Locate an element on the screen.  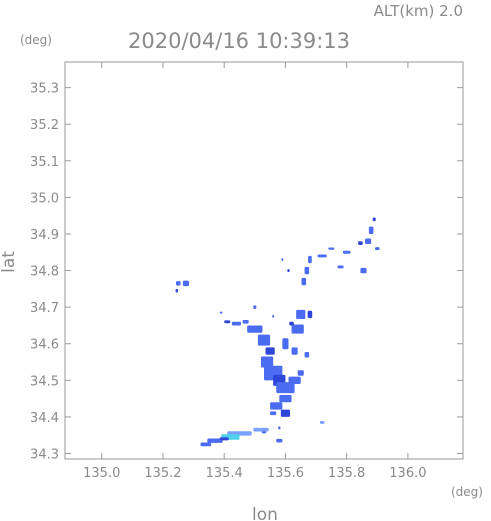
x-tick-label: 135.4 is located at coordinates (224, 473).